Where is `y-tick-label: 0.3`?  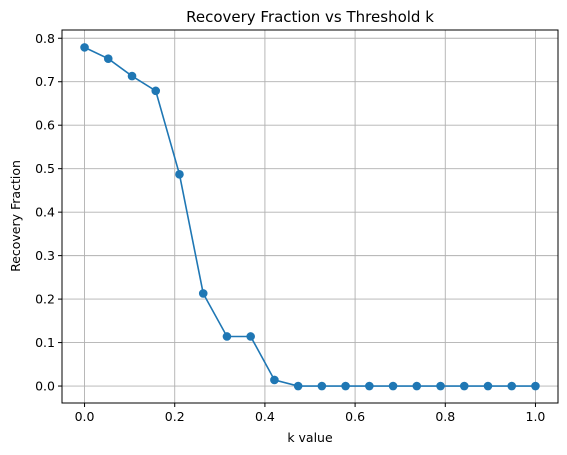 y-tick-label: 0.3 is located at coordinates (45, 255).